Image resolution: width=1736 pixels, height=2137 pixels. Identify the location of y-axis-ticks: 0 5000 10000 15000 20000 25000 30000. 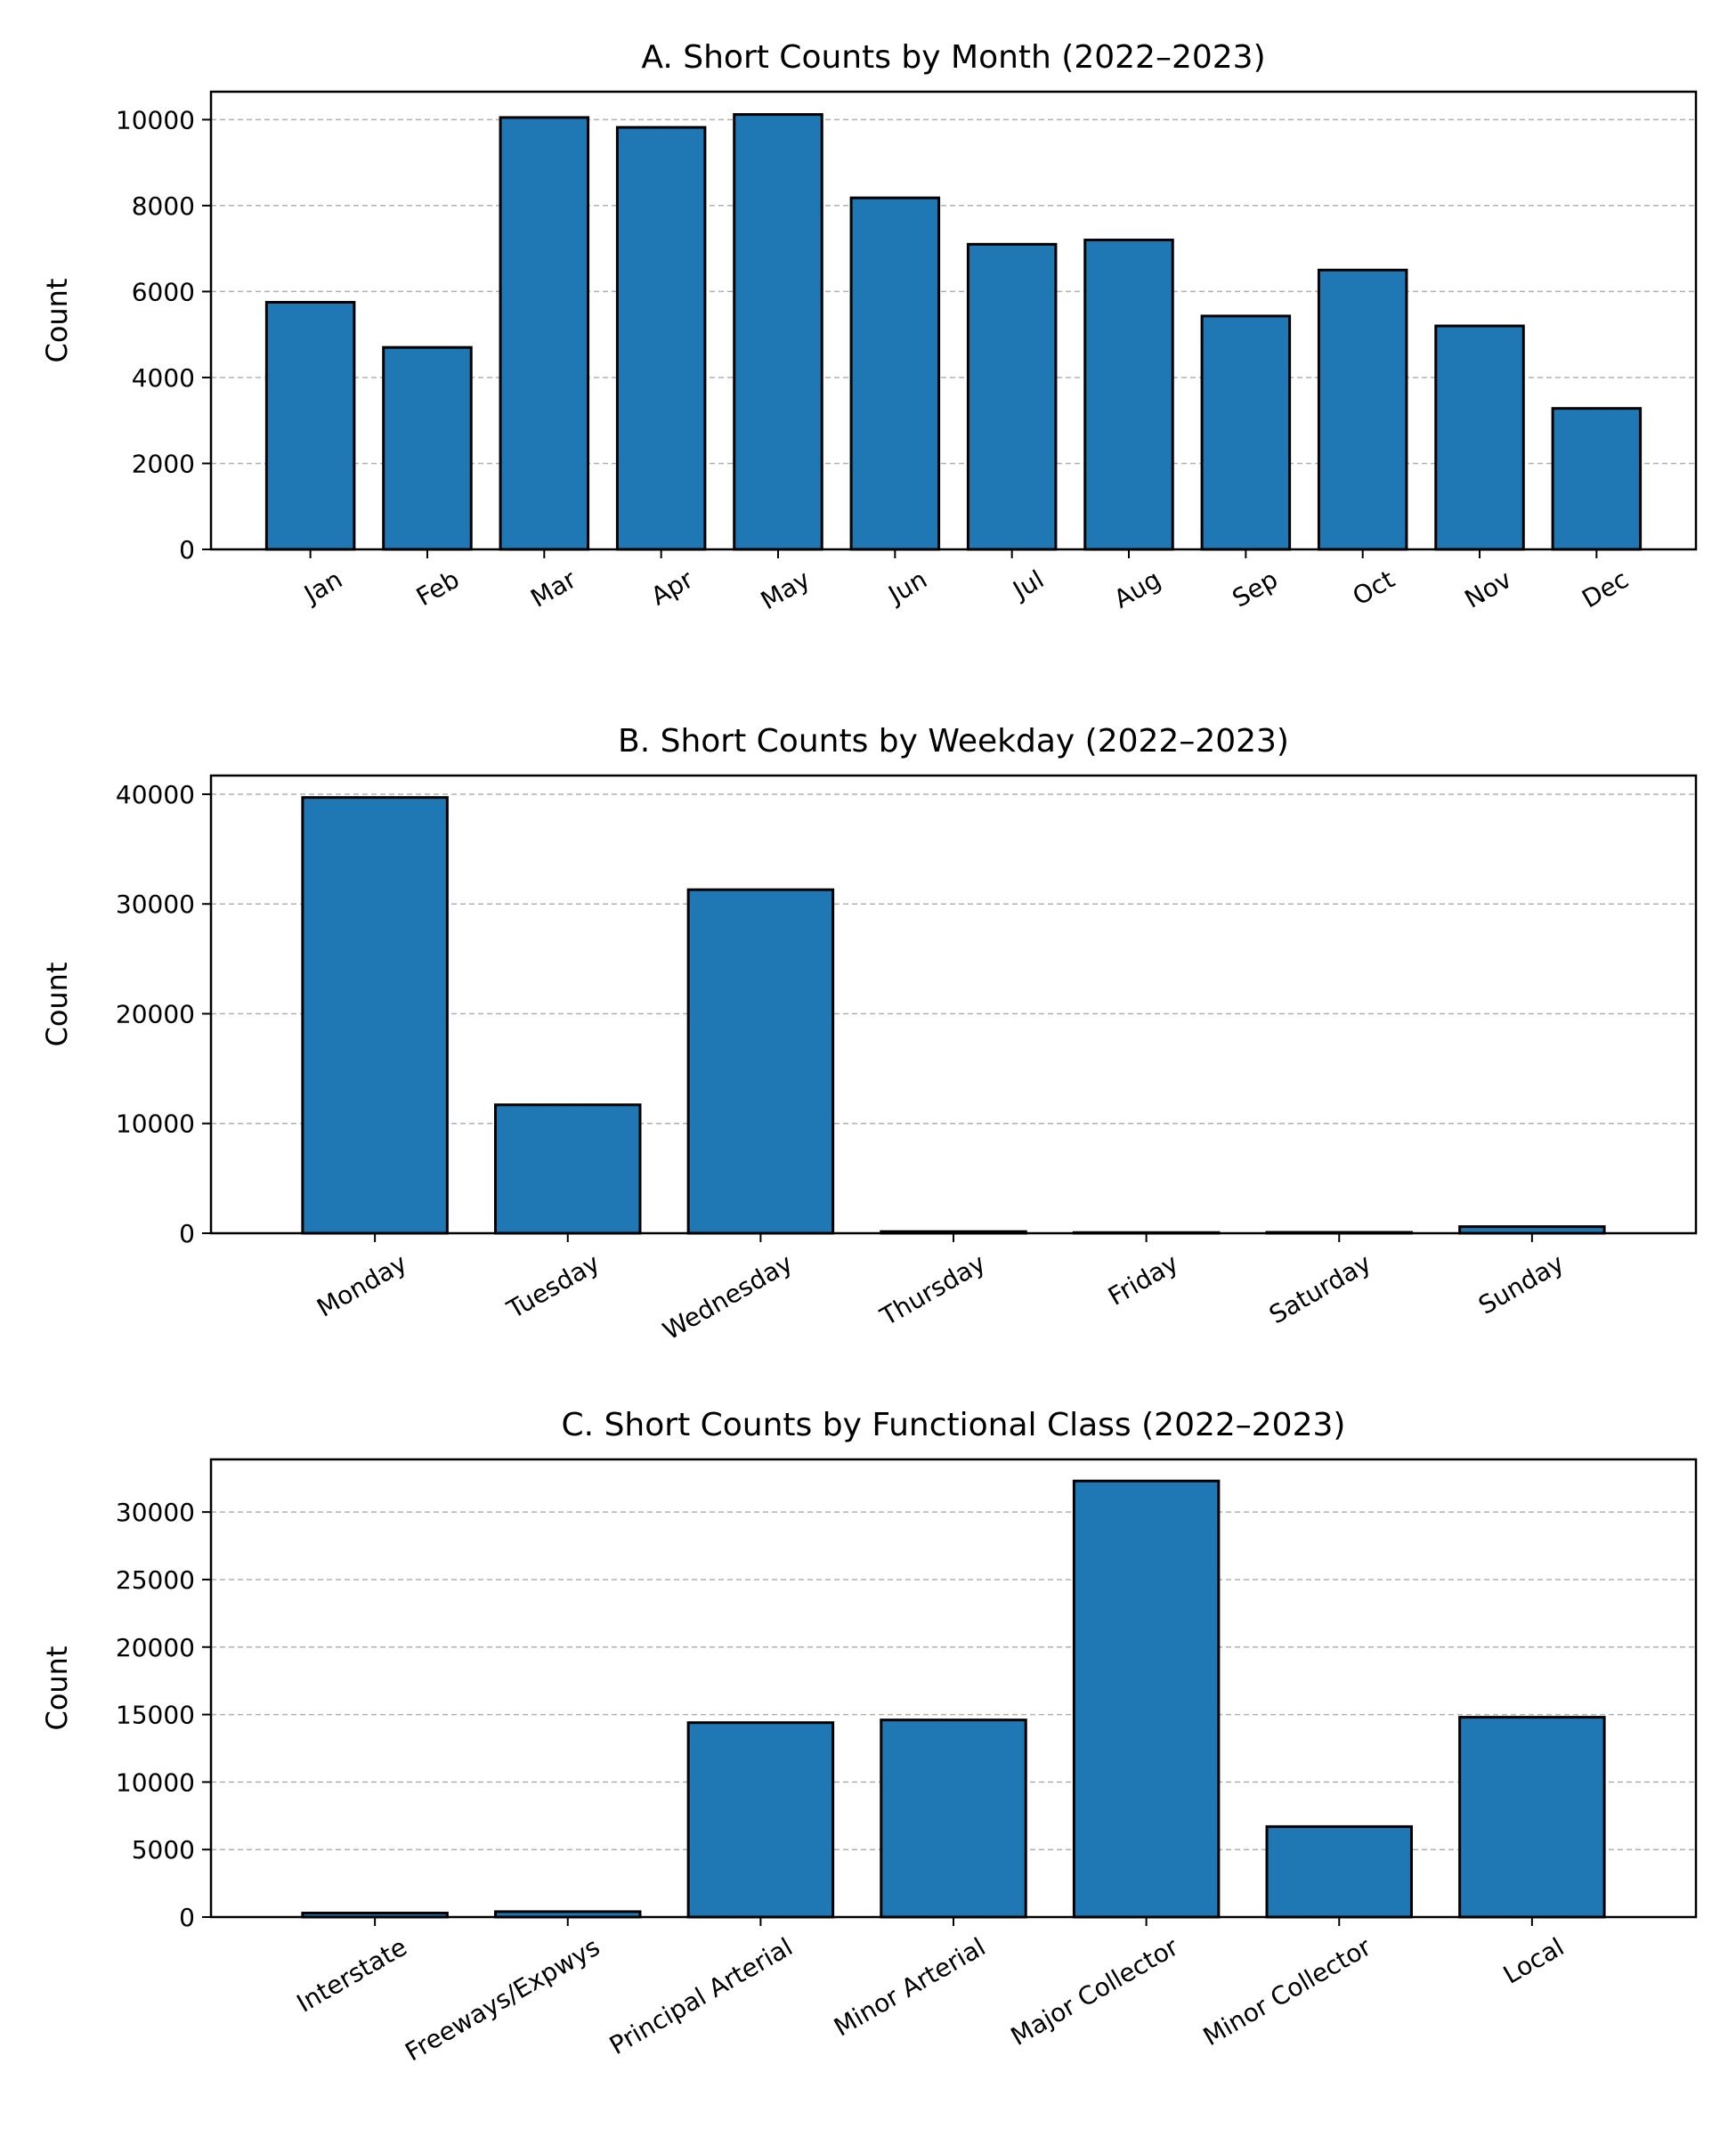
(163, 1715).